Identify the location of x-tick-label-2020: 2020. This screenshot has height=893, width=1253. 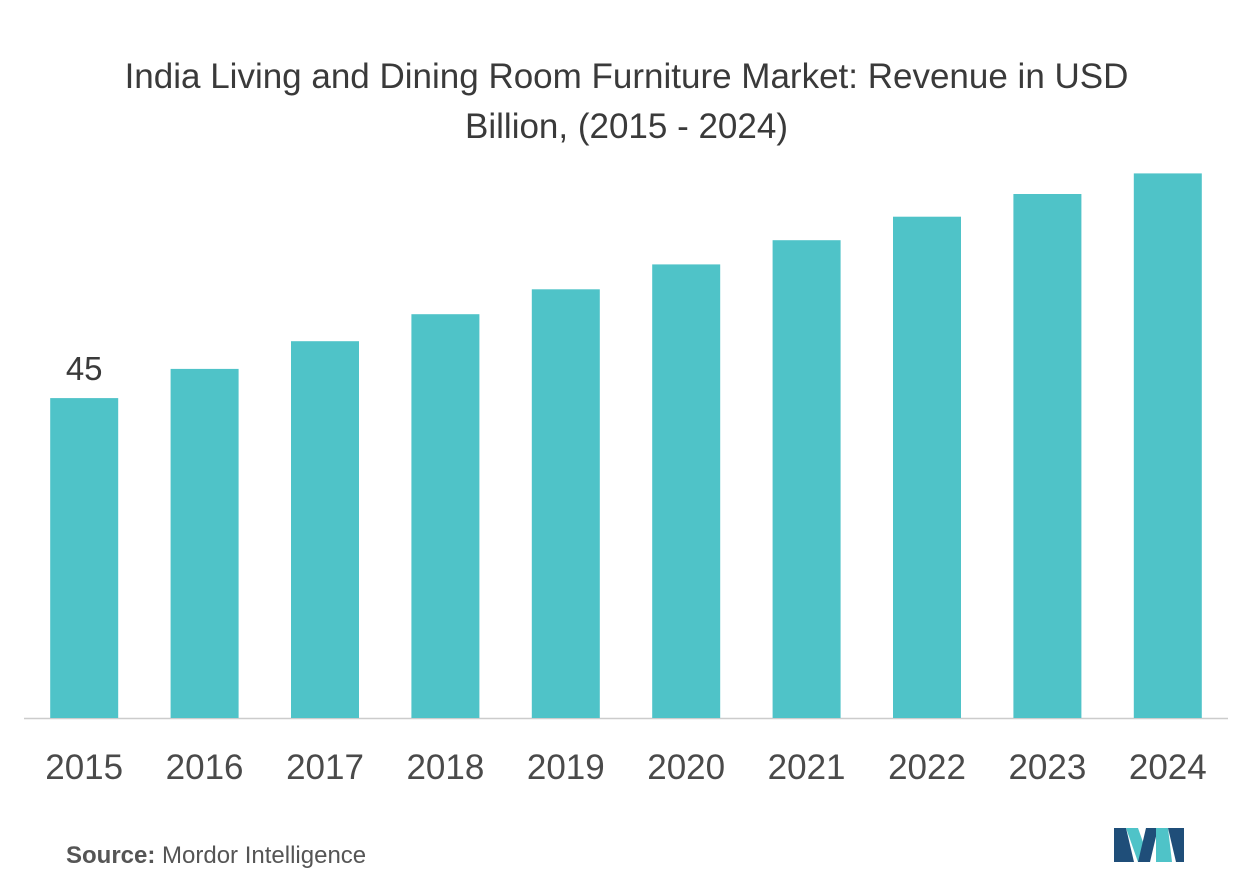
(686, 767).